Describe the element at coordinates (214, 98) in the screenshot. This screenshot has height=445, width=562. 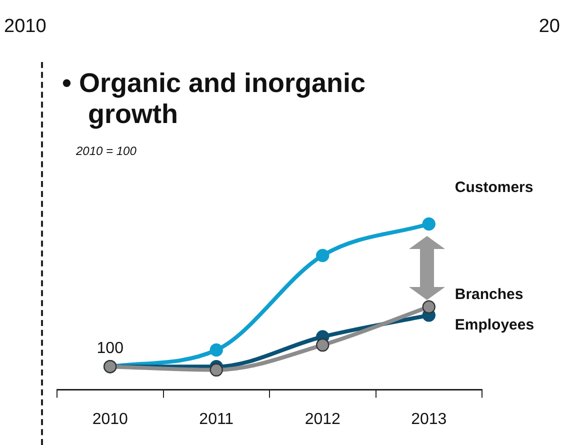
I see `chart-title: • Organic and inorganic growth` at that location.